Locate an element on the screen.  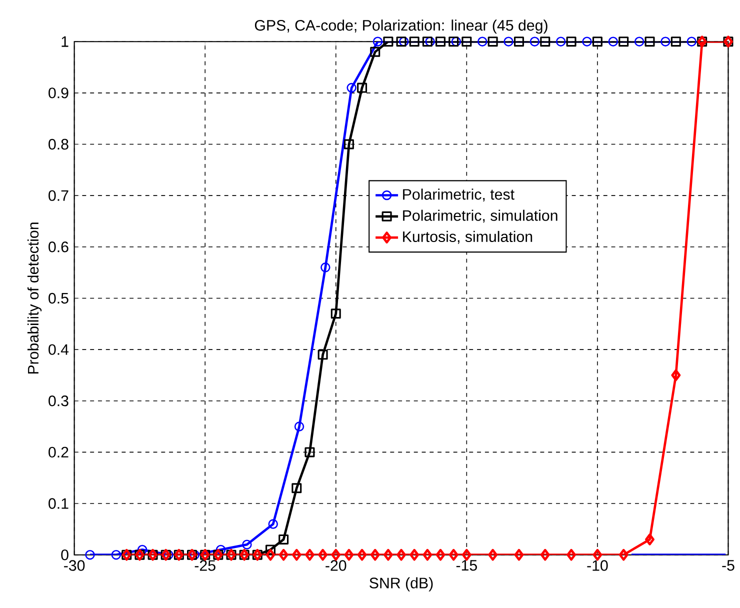
x-tick-label: -25 is located at coordinates (205, 565).